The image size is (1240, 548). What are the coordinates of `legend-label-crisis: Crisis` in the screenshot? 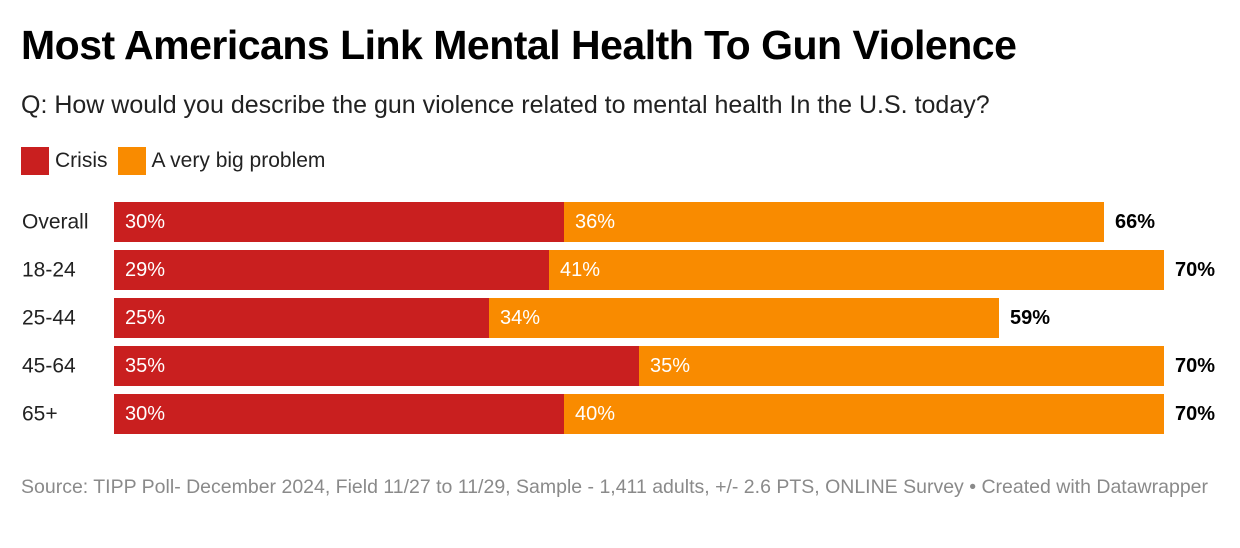 It's located at (81, 160).